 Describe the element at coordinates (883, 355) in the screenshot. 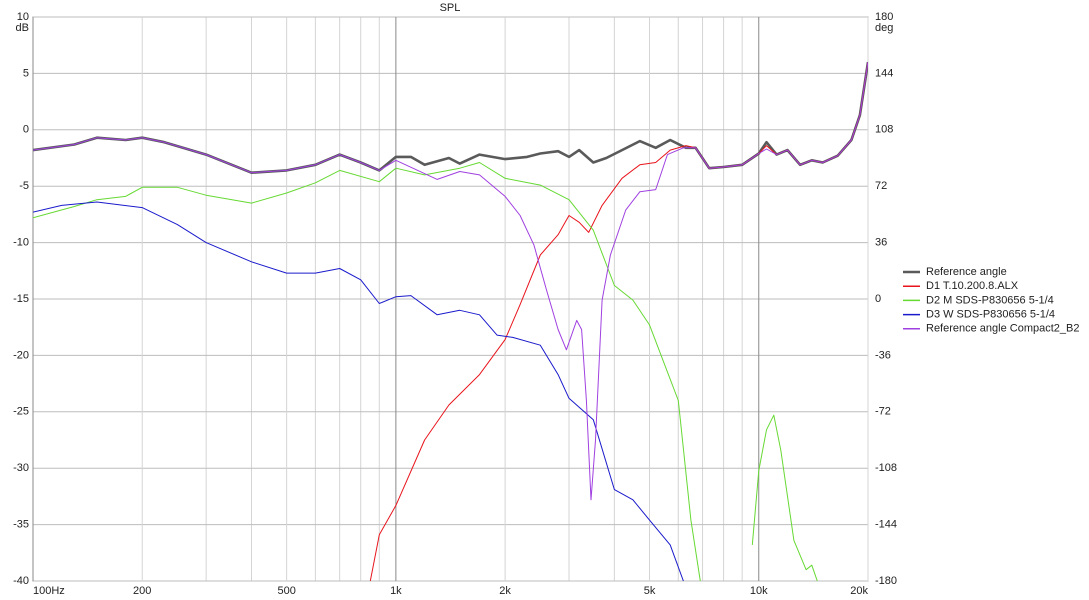

I see `y2-tick-label: -36` at that location.